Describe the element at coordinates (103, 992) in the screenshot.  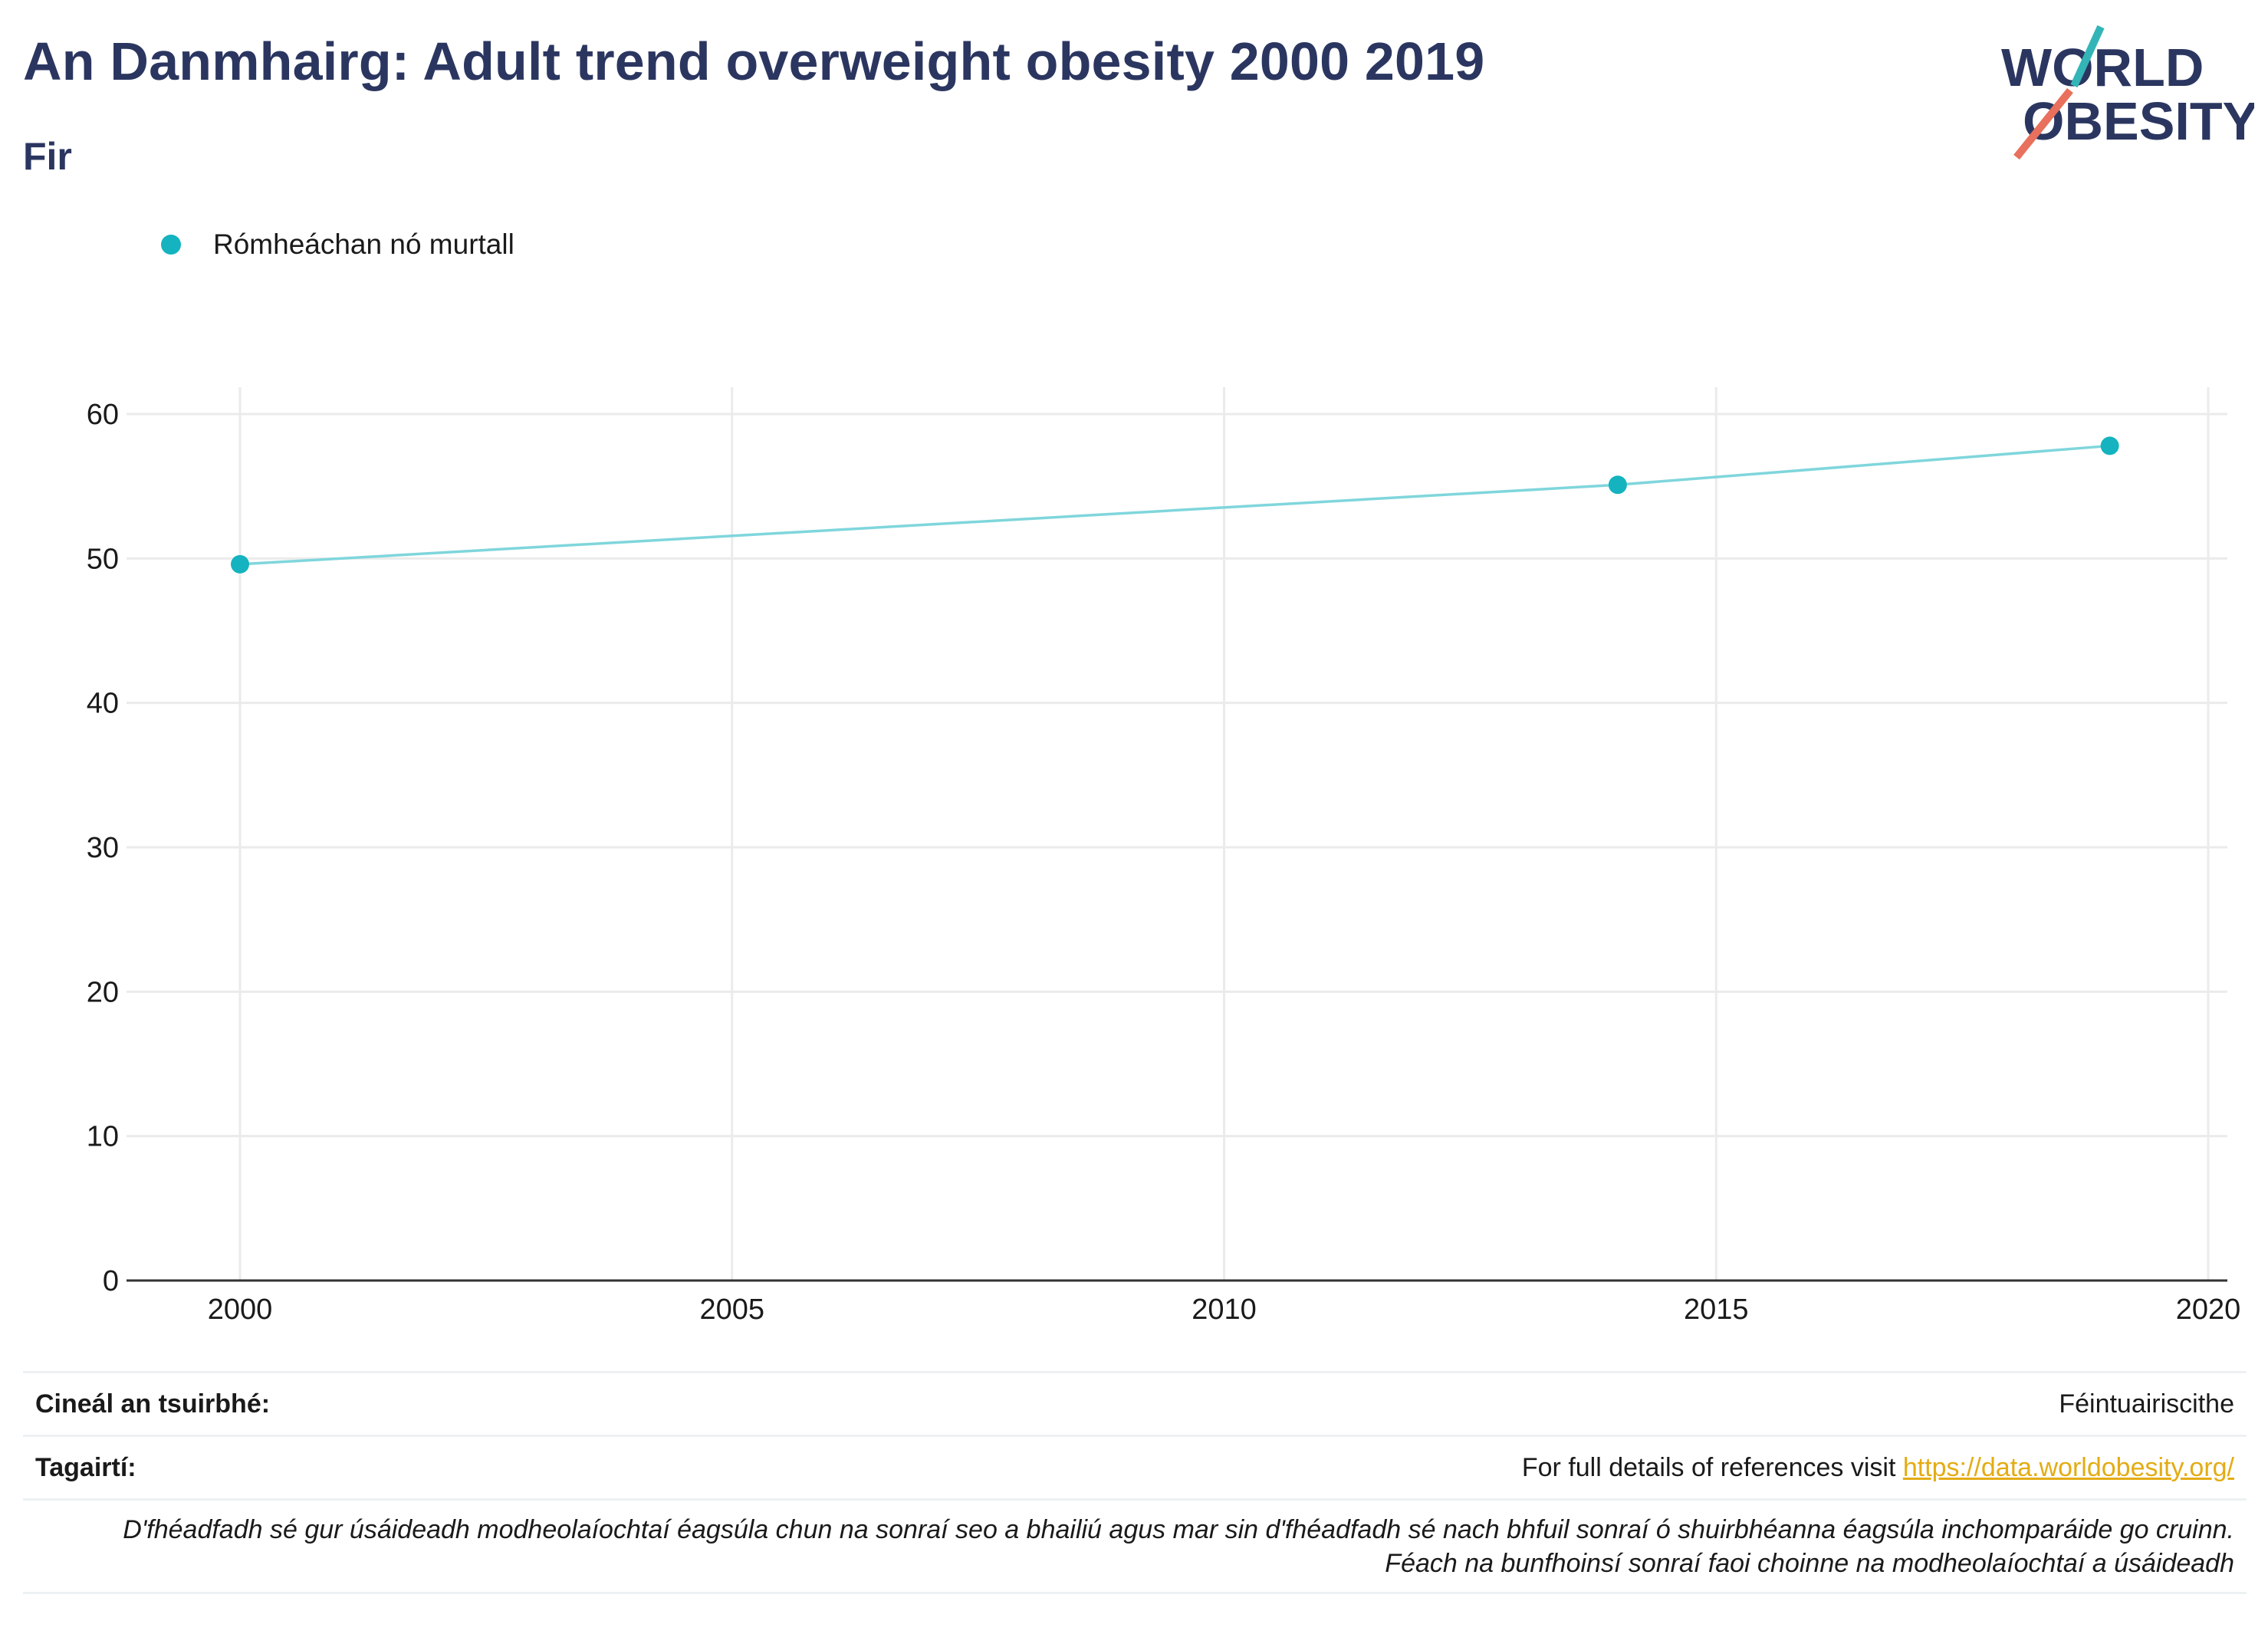
I see `y-tick-label: 20` at that location.